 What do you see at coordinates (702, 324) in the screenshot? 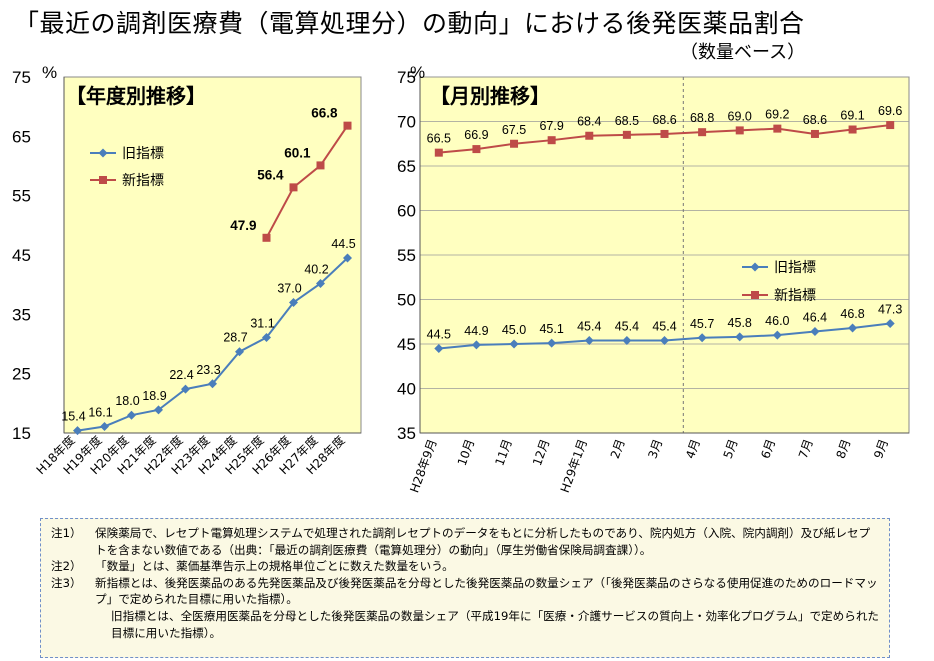
I see `data-label: 45.7` at bounding box center [702, 324].